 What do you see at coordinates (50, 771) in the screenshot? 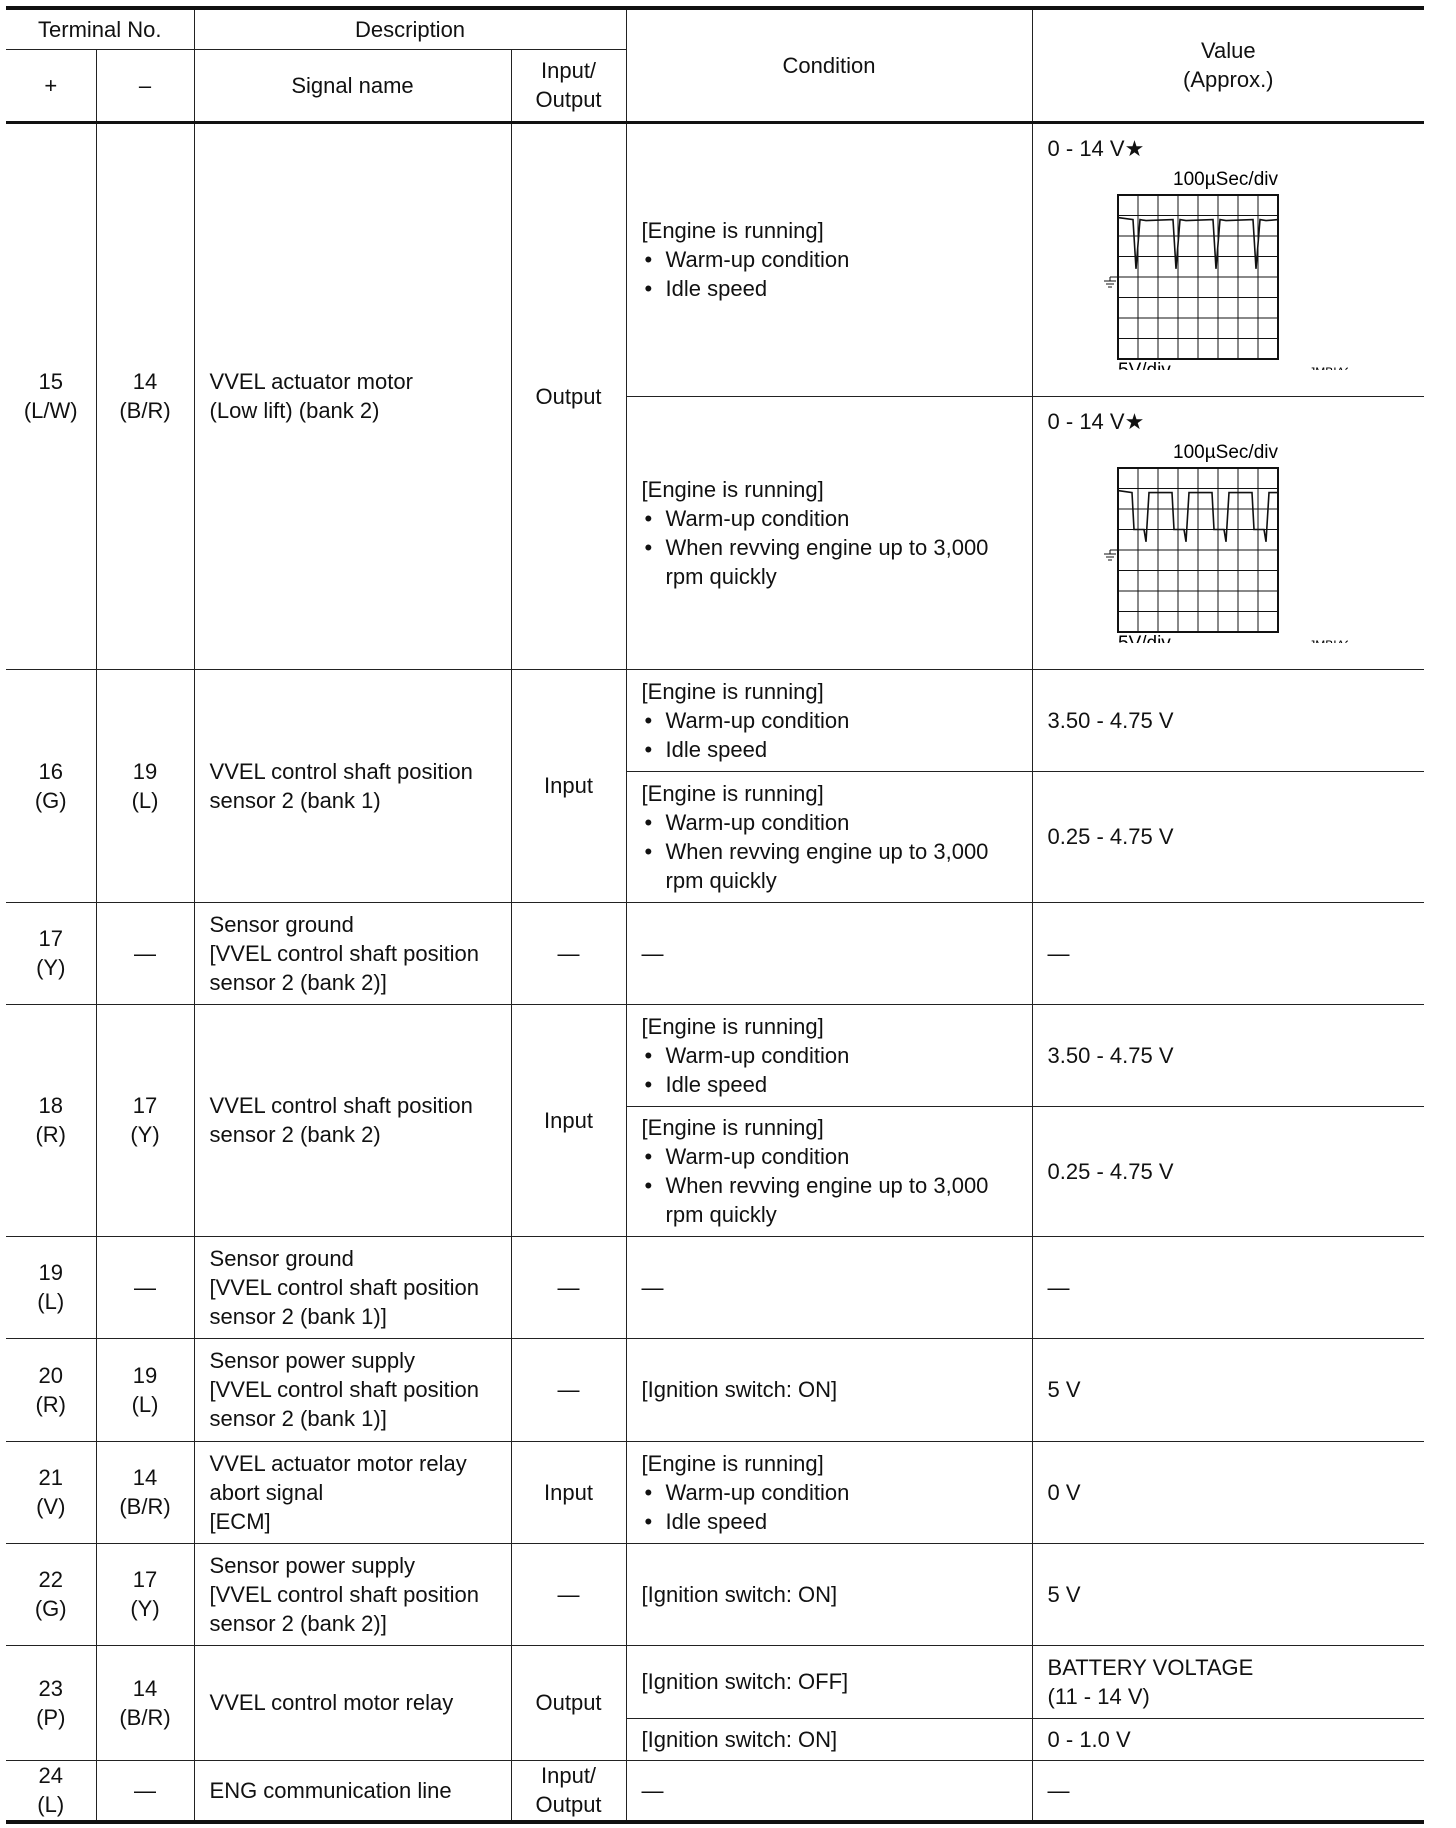
I see `terminal-plus-number: 16` at bounding box center [50, 771].